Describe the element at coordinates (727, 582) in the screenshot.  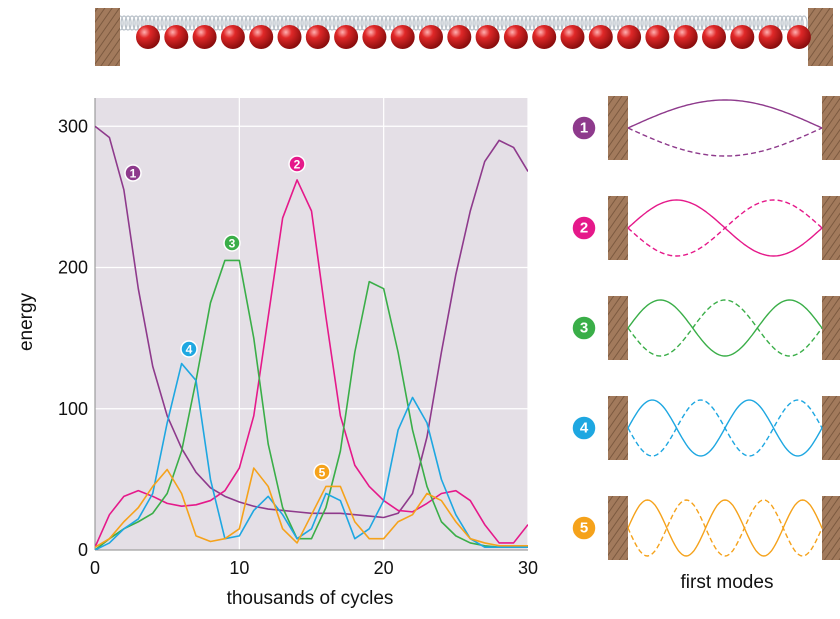
I see `modes-caption: first modes` at that location.